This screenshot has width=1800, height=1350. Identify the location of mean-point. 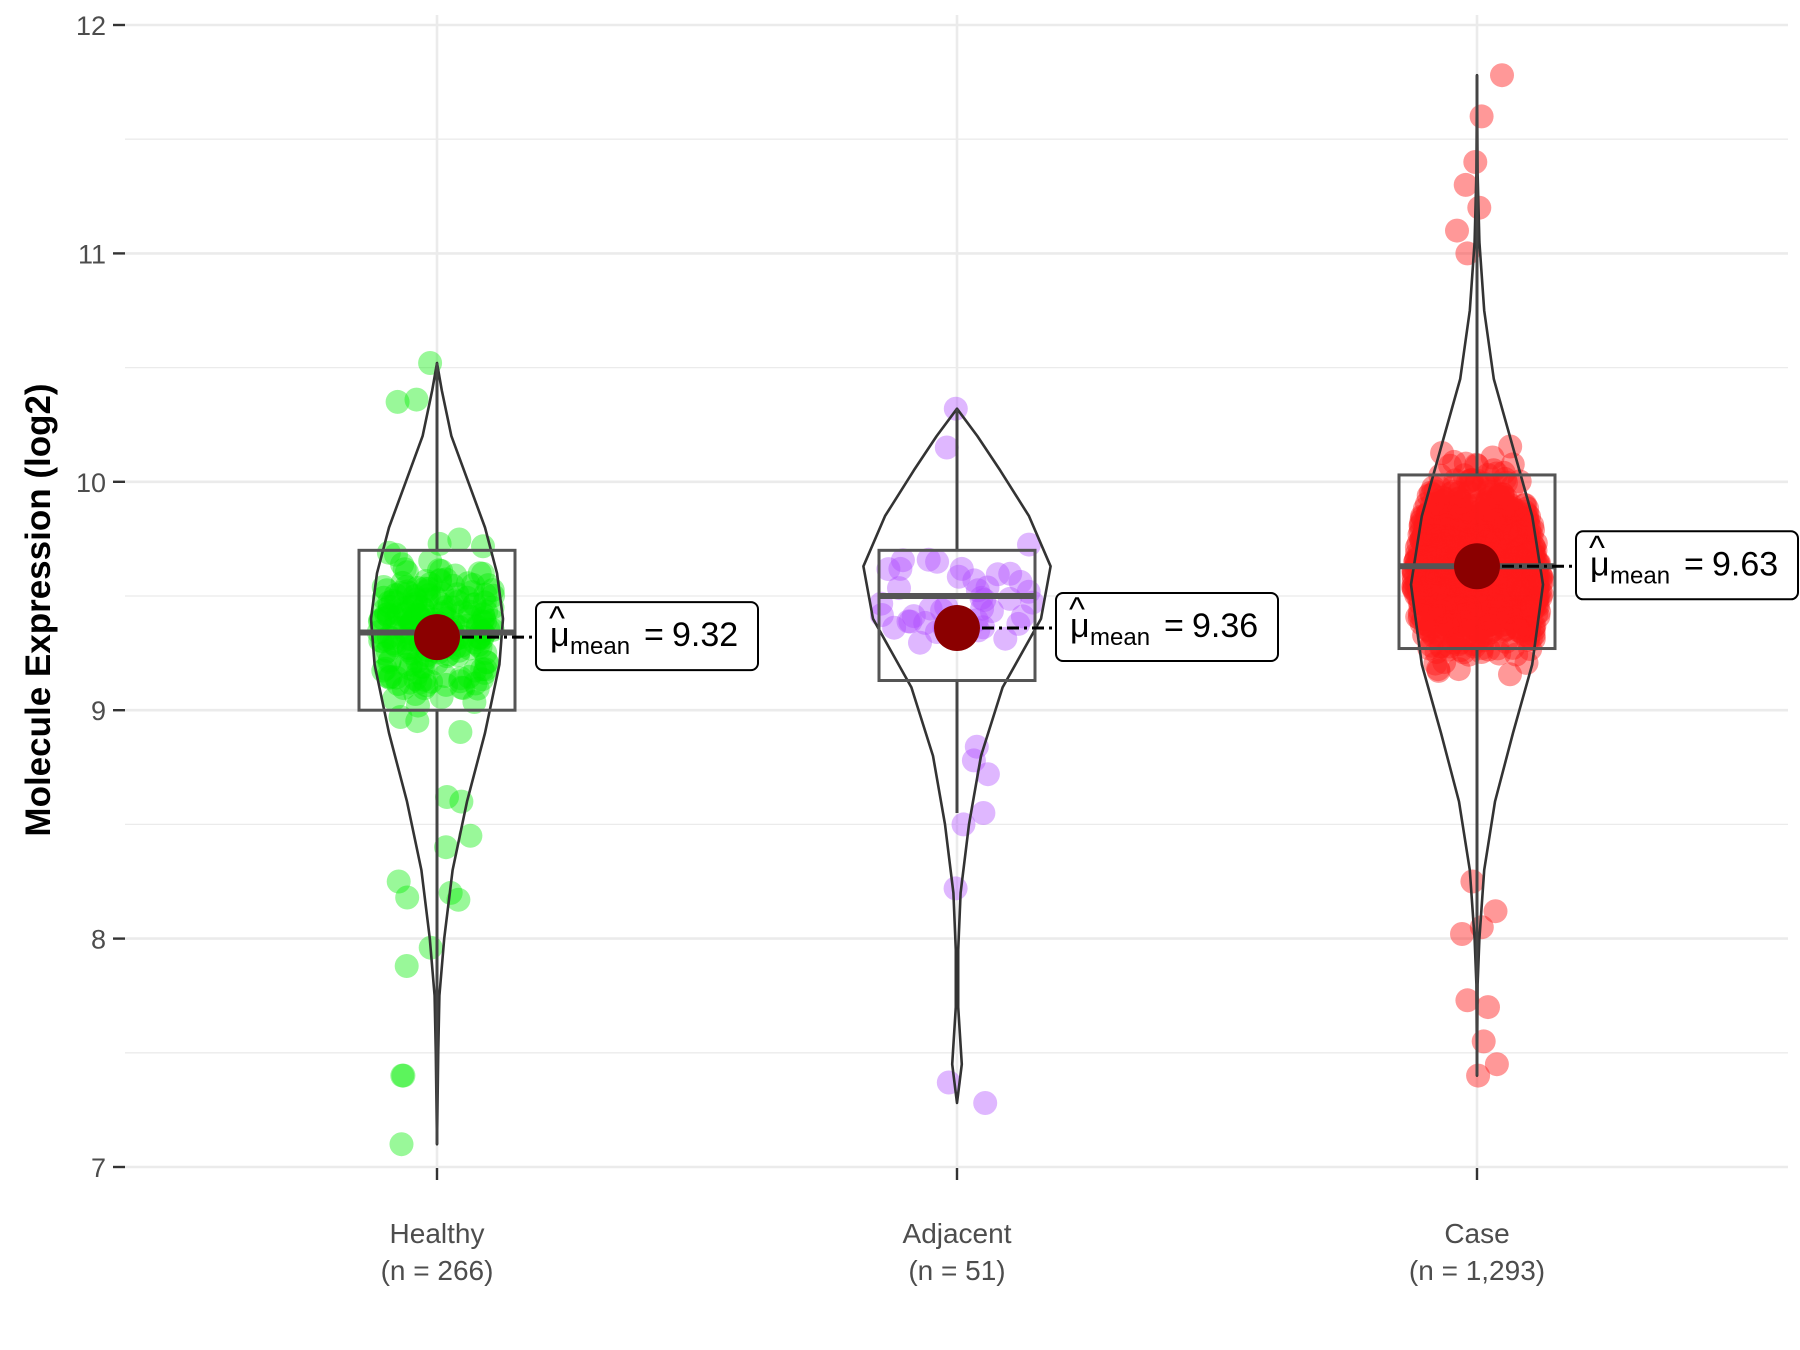
(957, 627).